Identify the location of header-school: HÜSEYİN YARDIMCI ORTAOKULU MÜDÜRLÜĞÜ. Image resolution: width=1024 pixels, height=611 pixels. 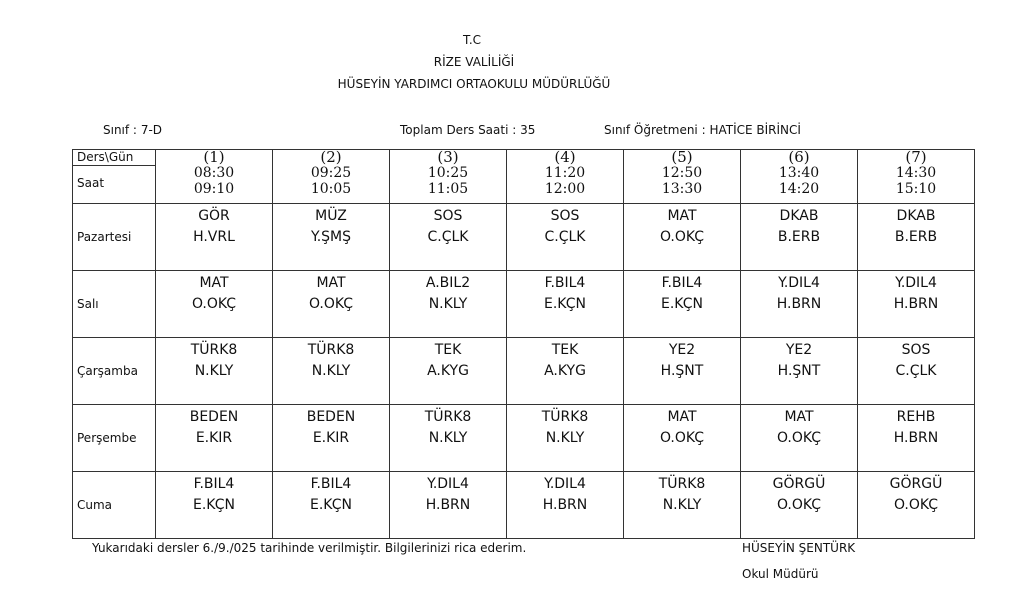
(474, 84).